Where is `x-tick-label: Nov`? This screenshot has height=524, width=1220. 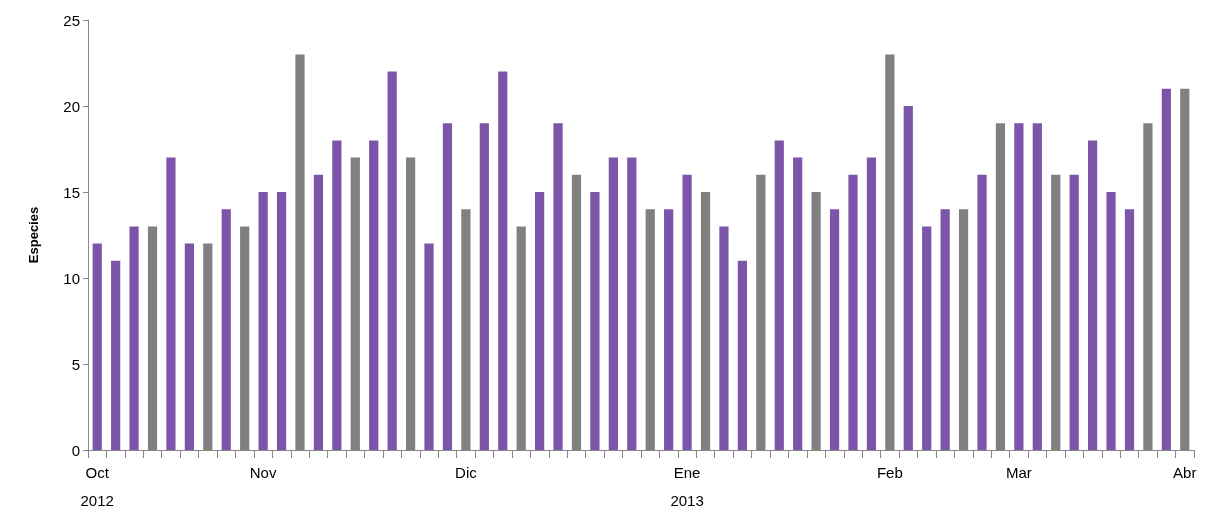
x-tick-label: Nov is located at coordinates (263, 472).